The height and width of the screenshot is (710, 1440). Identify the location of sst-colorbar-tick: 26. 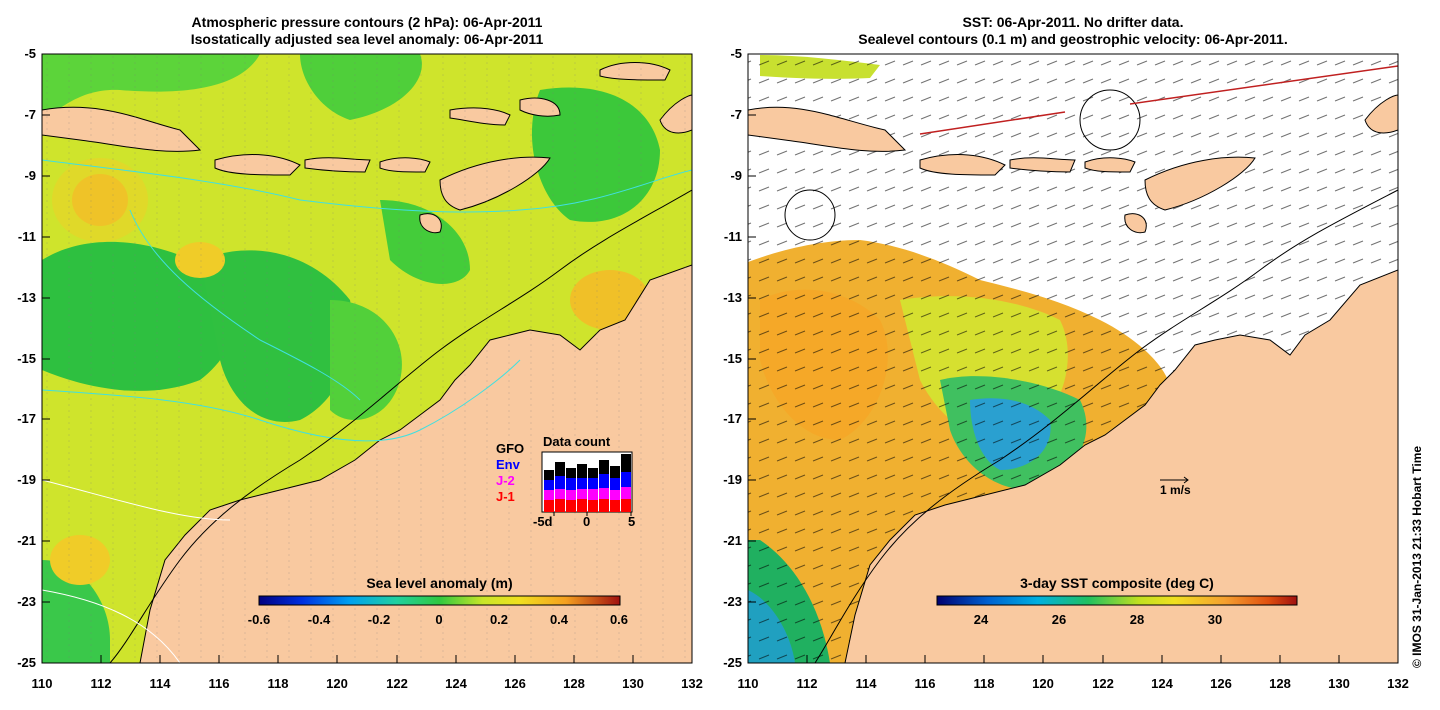
(1059, 619).